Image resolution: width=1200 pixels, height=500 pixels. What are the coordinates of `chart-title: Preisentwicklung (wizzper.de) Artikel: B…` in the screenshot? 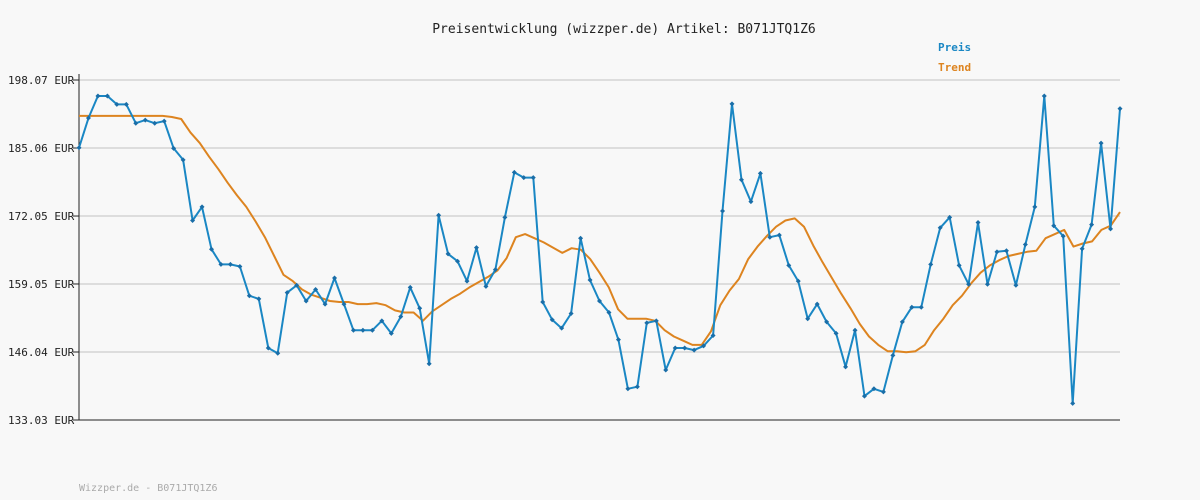 It's located at (624, 29).